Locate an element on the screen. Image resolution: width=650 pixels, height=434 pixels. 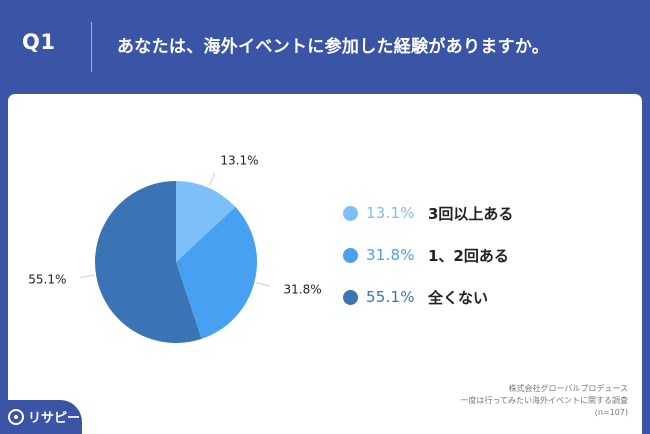
pie-value-label: 13.1% is located at coordinates (239, 160).